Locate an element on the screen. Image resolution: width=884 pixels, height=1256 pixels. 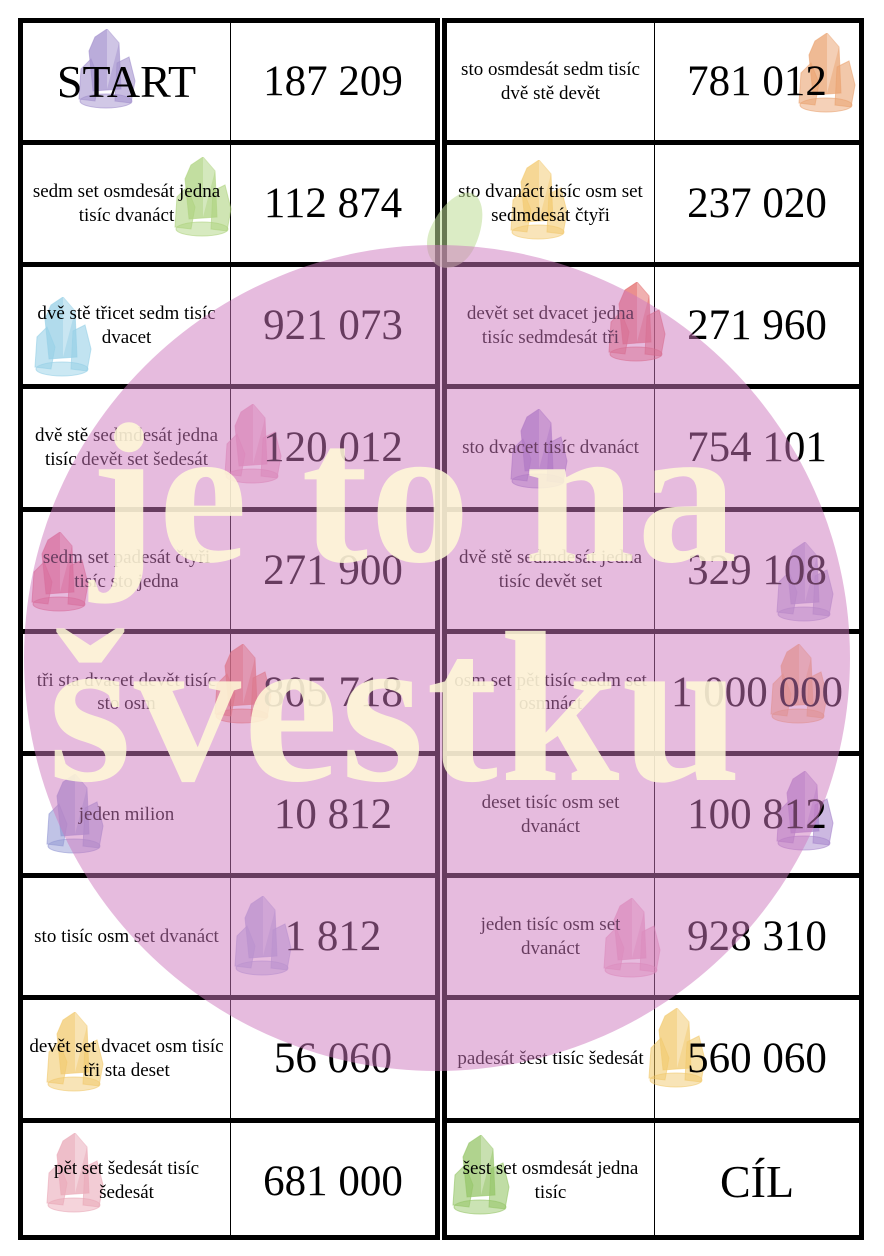
word-number-text: tři sta dvacet devět tisíc sto osm is located at coordinates (126, 692).